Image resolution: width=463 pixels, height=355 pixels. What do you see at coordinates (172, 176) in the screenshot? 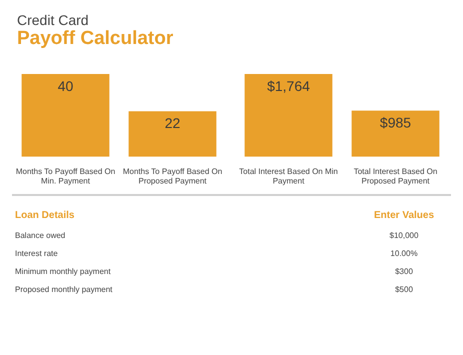
I see `x-tick-label: Months To Payoff Based On Proposed Payment` at bounding box center [172, 176].